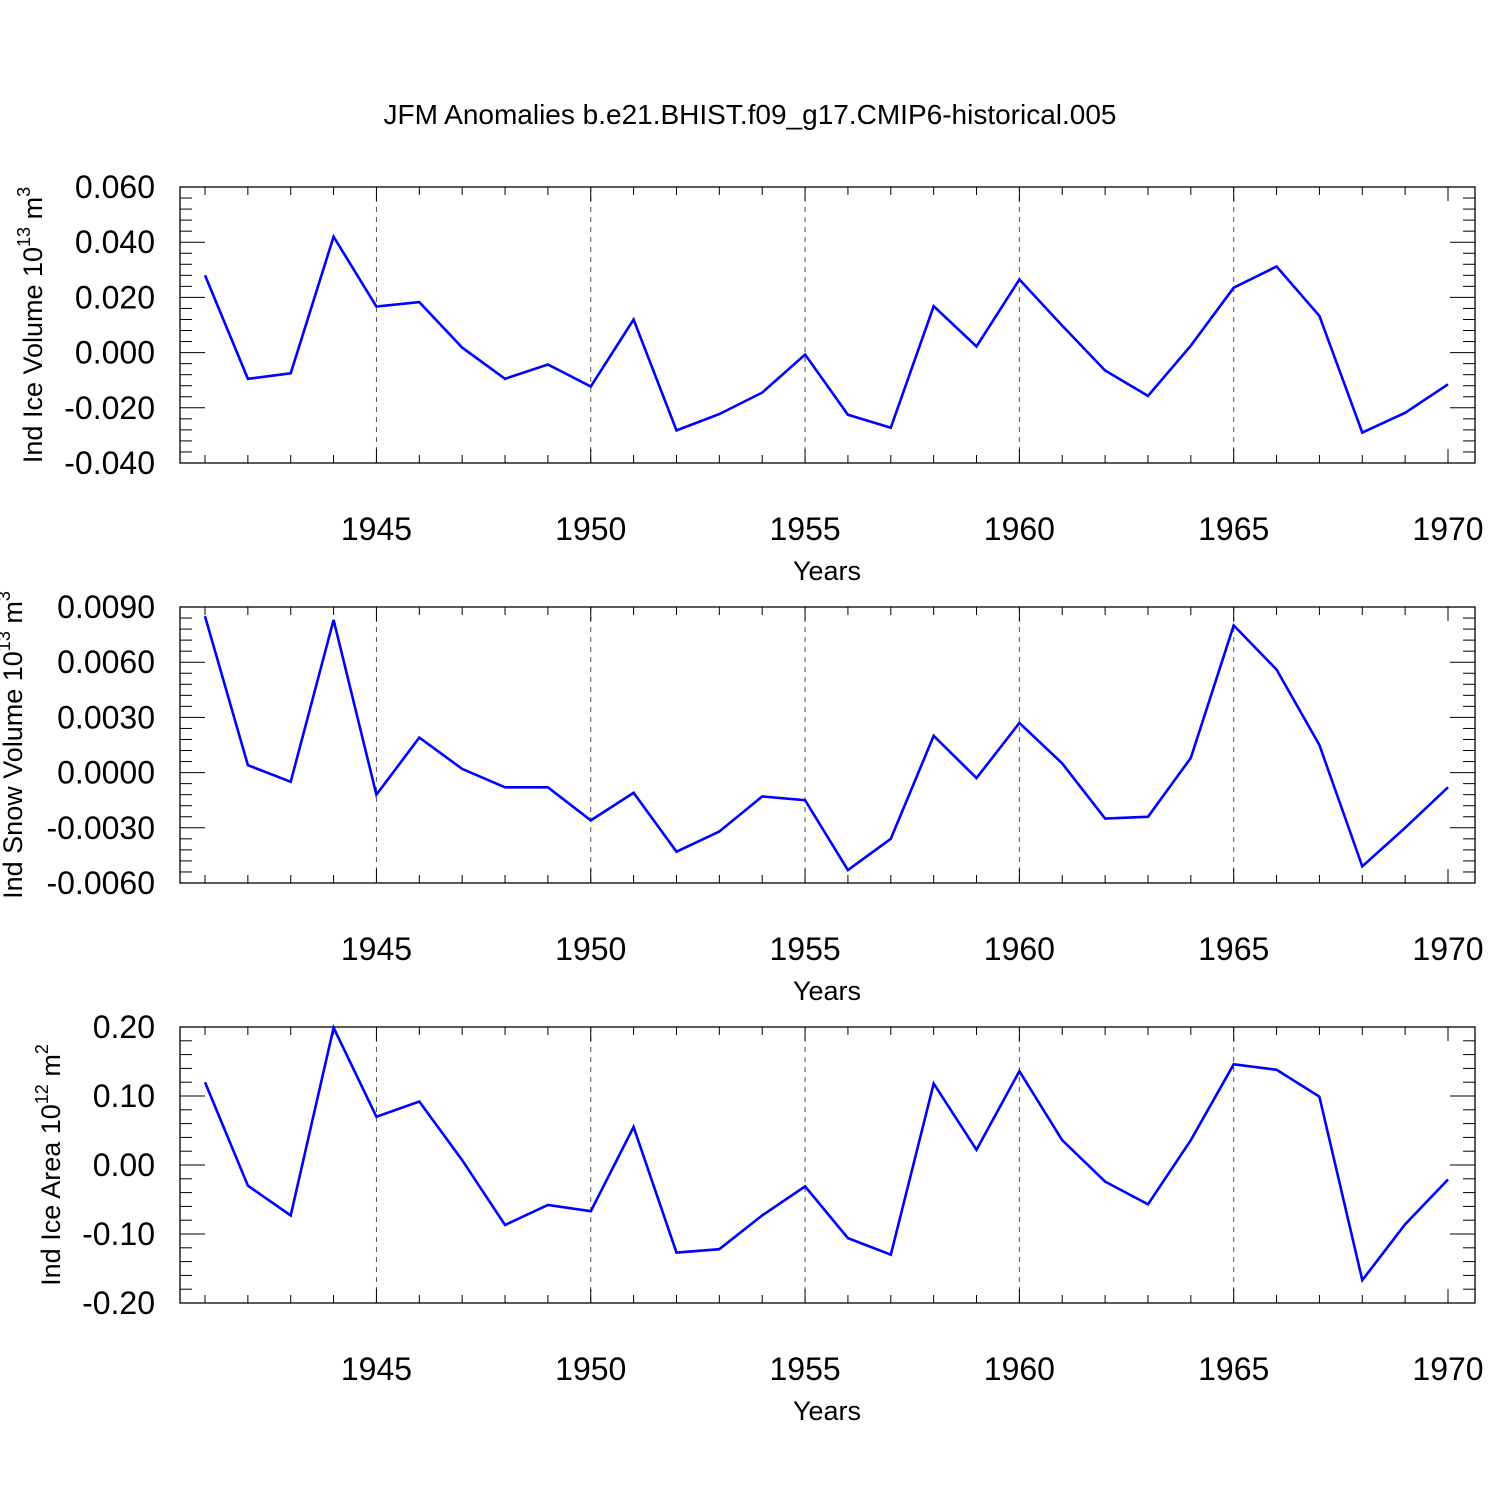  I want to click on panel-ice-area-ytick-label-4: 0.20, so click(124, 1027).